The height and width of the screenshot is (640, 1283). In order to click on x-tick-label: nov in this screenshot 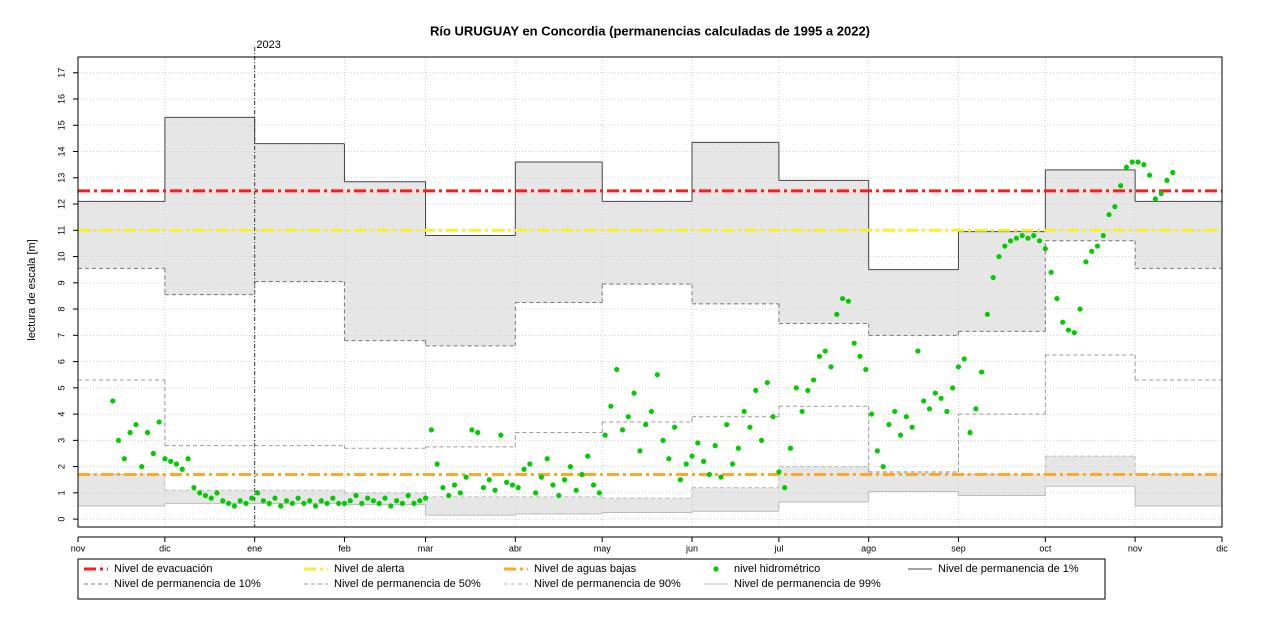, I will do `click(1135, 548)`.